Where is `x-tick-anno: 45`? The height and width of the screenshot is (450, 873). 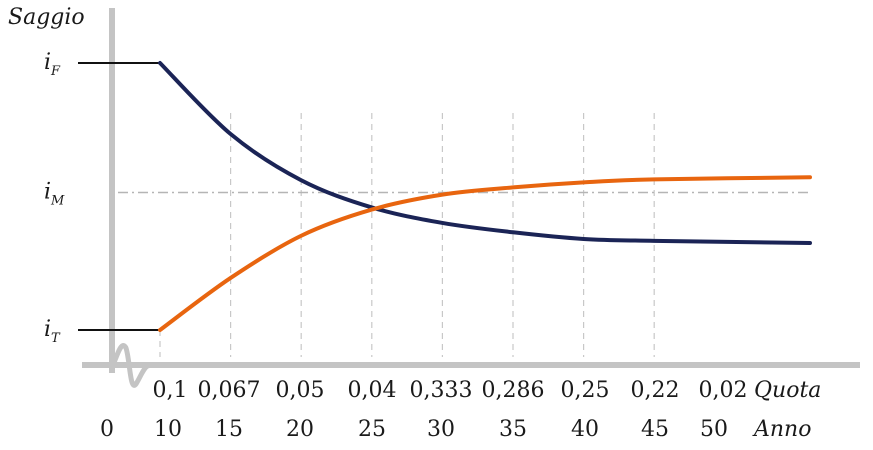 x-tick-anno: 45 is located at coordinates (655, 429).